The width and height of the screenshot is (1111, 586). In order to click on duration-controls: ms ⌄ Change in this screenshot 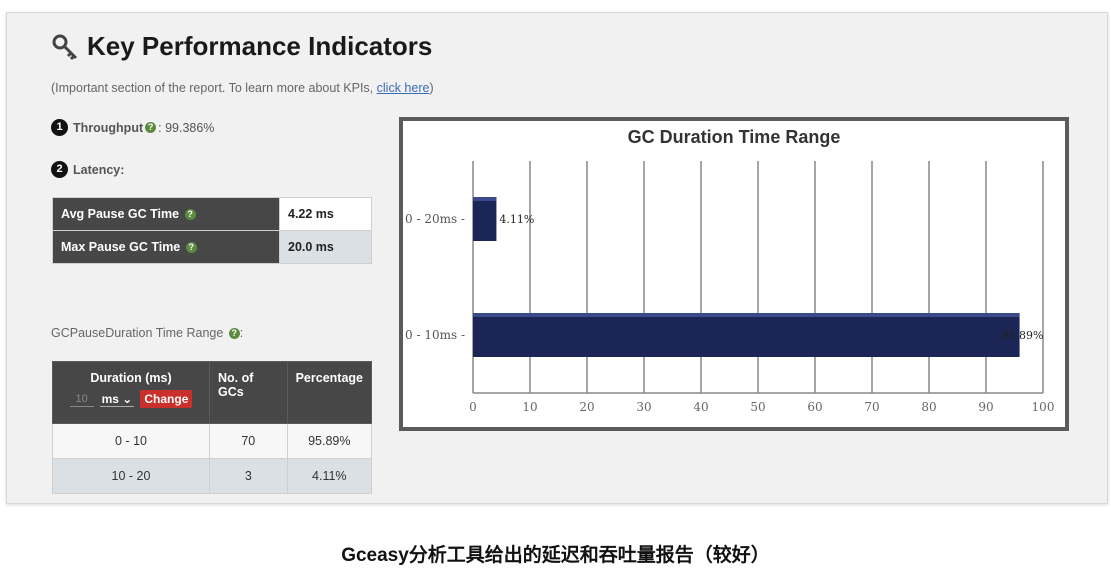, I will do `click(131, 399)`.